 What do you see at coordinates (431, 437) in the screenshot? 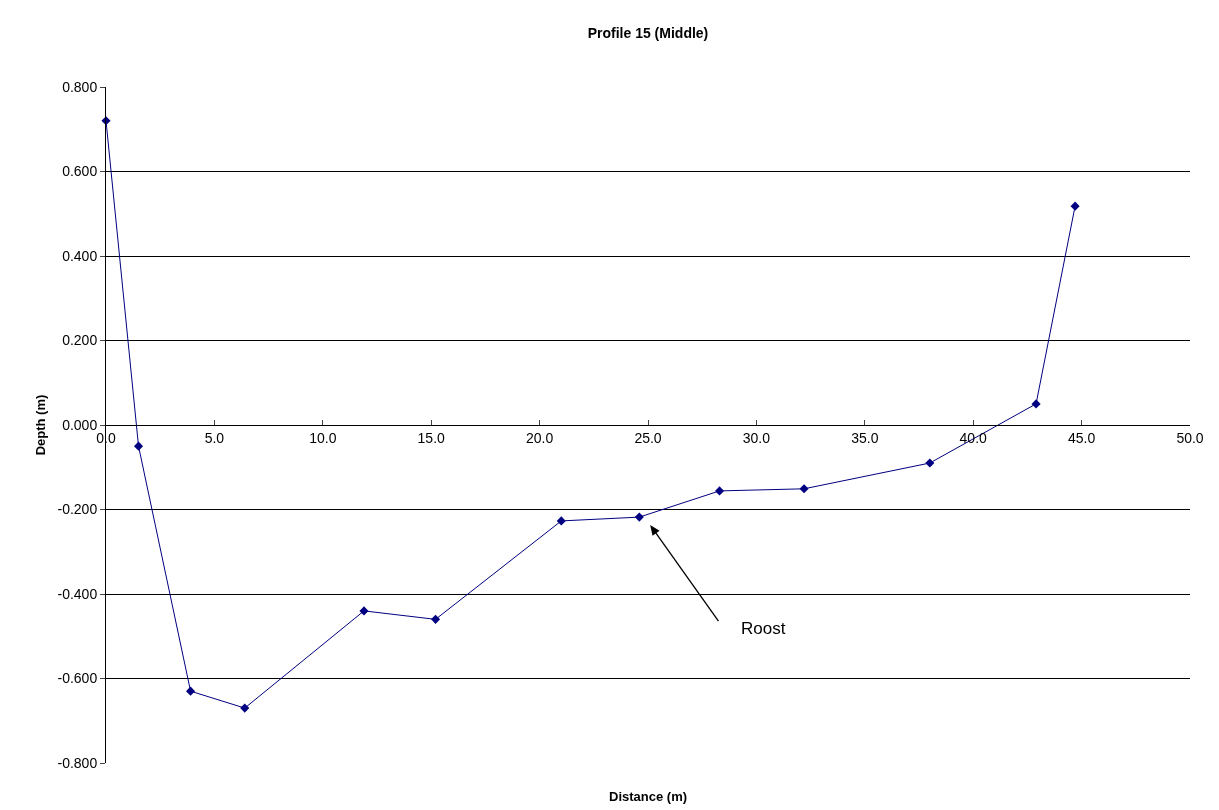
I see `x-tick-label: 15.0` at bounding box center [431, 437].